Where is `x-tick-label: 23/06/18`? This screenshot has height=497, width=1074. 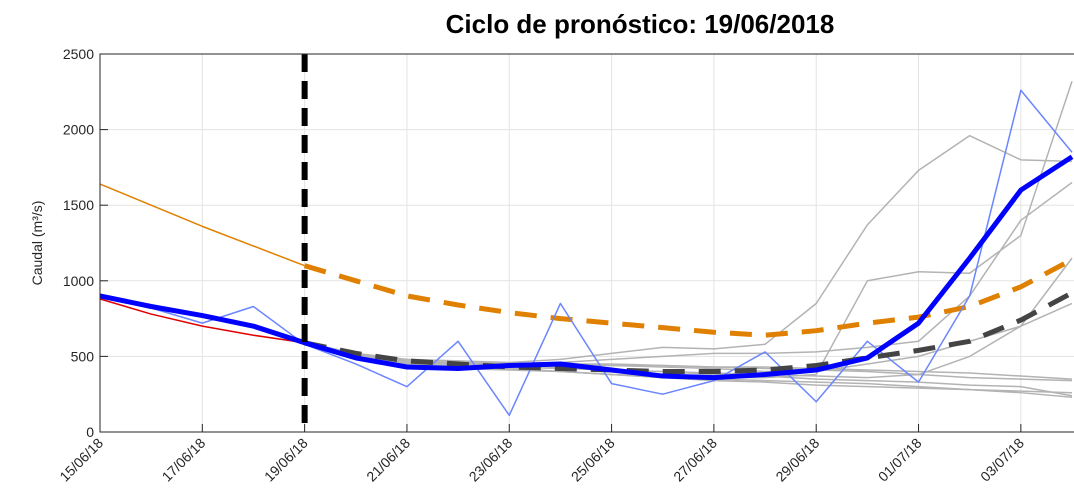 x-tick-label: 23/06/18 is located at coordinates (491, 460).